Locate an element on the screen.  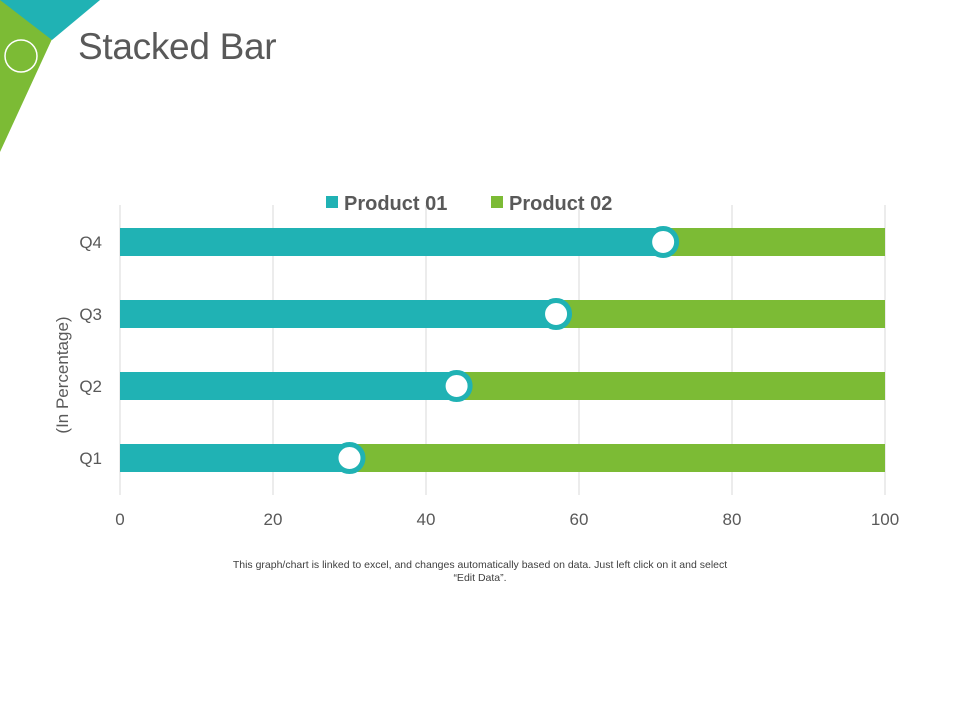
markers is located at coordinates (506, 350).